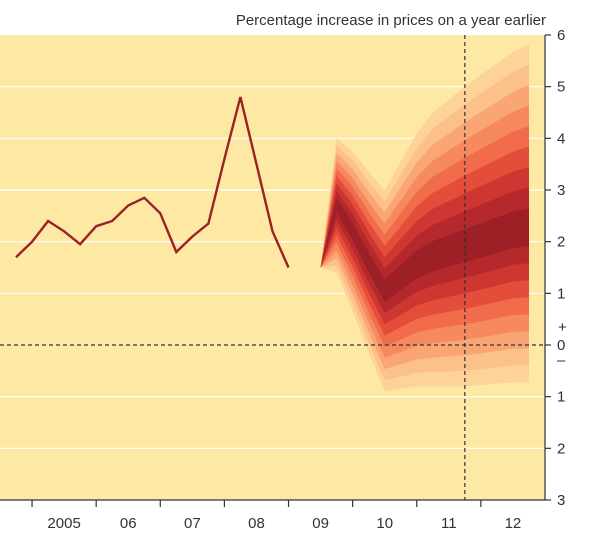  I want to click on x-tick-label-11: 11, so click(449, 523).